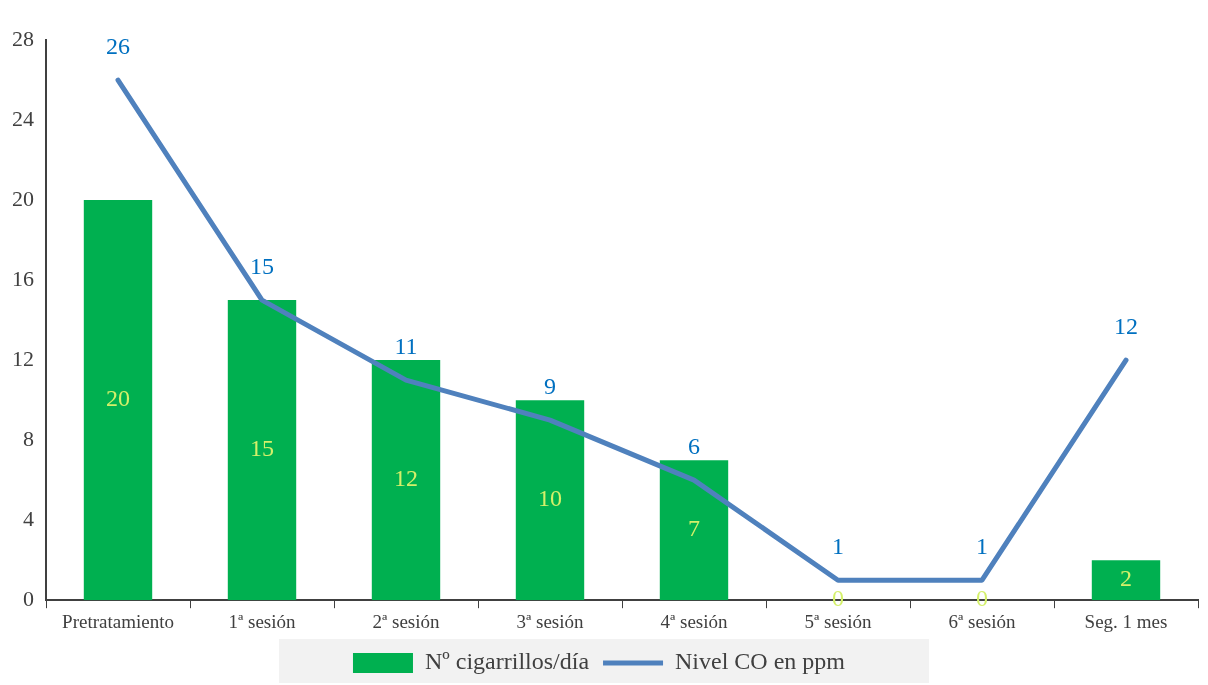 This screenshot has height=685, width=1208. I want to click on y-tick-label: 12, so click(23, 358).